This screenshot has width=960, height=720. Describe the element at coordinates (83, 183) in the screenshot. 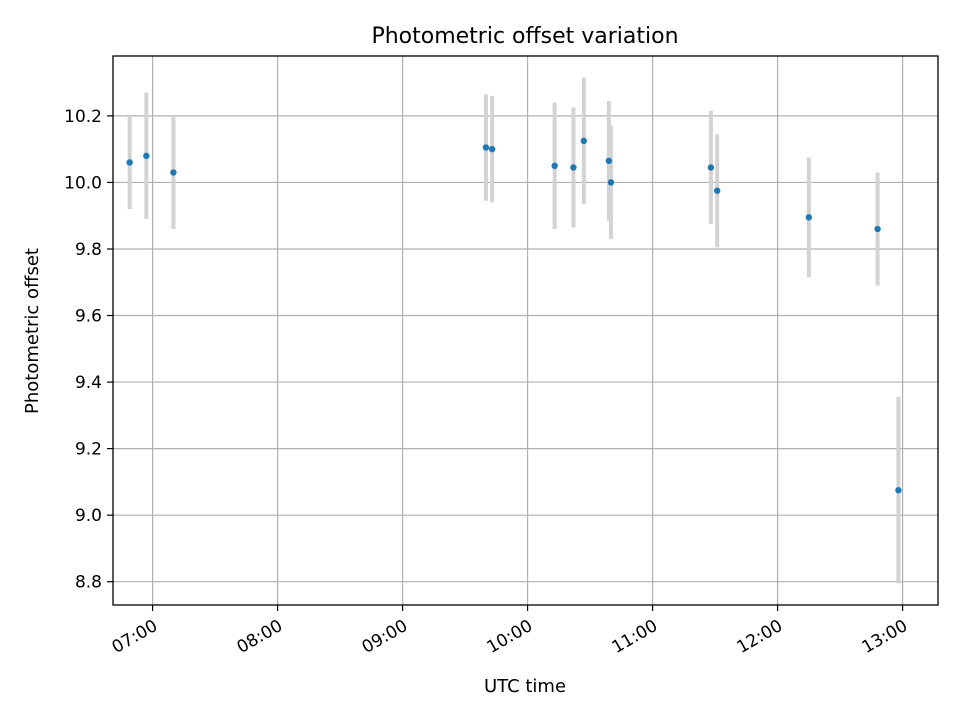

I see `y-tick-label: 10.0` at that location.